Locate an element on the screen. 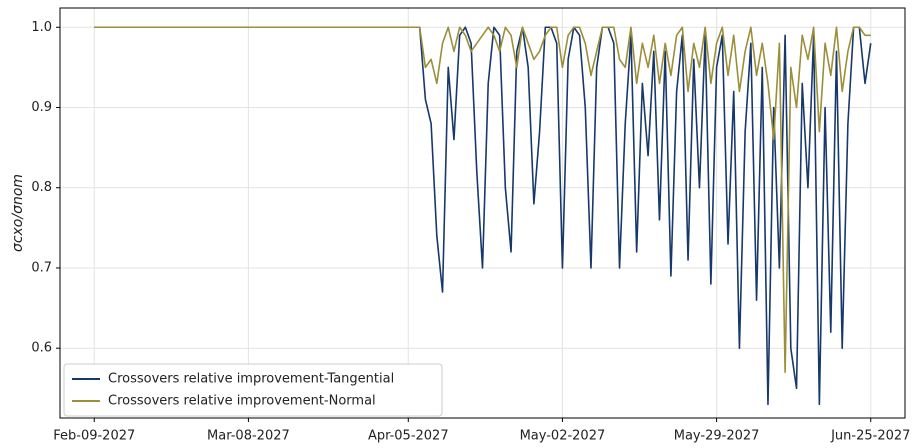  y-axis-label: σcxo/σnom is located at coordinates (18, 213).